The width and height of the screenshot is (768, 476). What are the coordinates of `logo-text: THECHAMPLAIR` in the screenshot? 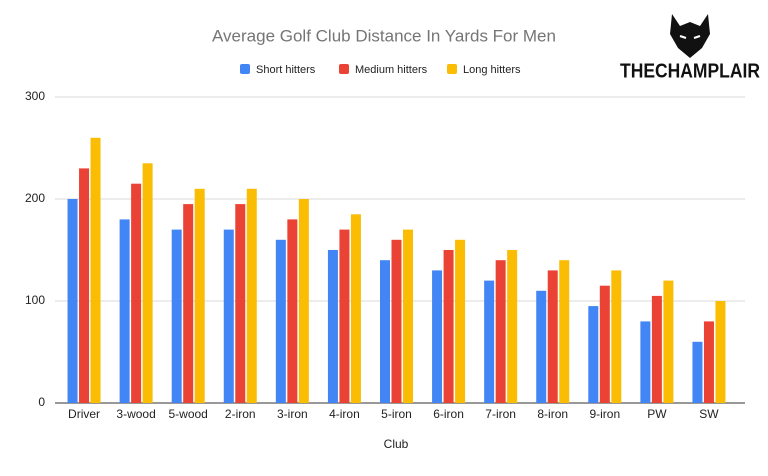 It's located at (690, 71).